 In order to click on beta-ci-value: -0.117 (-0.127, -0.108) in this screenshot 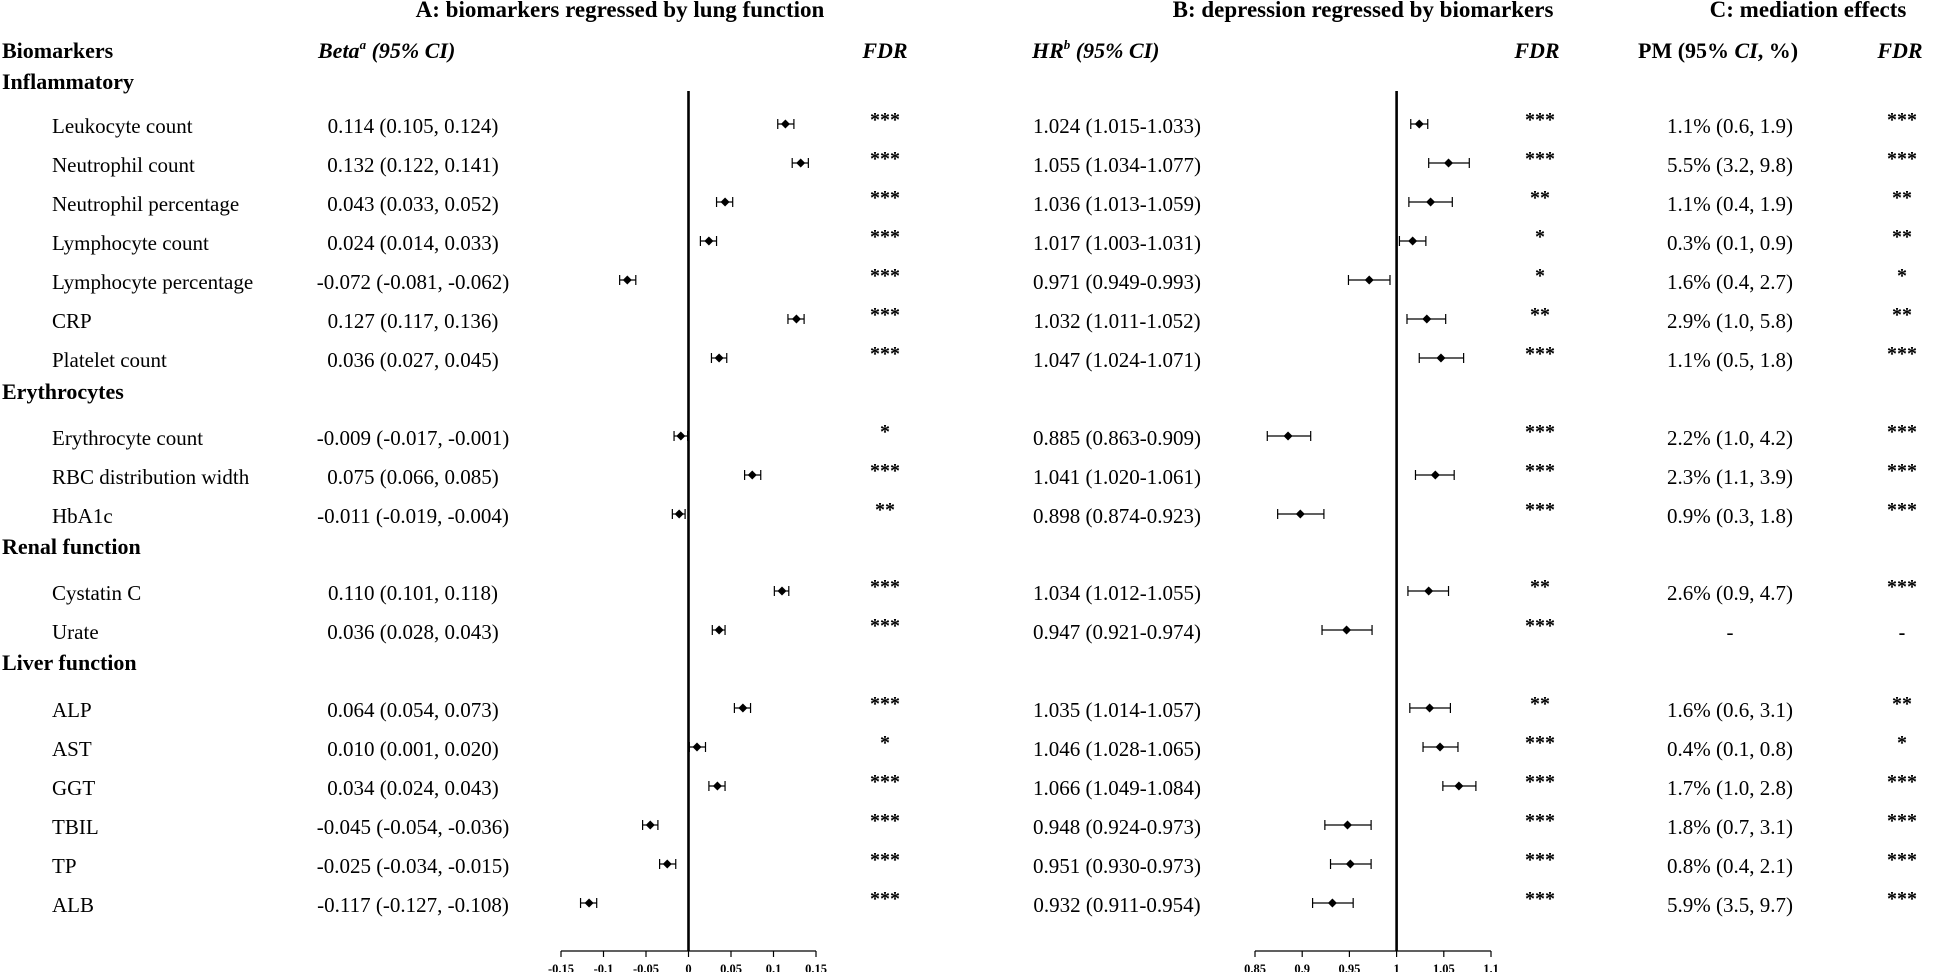, I will do `click(413, 905)`.